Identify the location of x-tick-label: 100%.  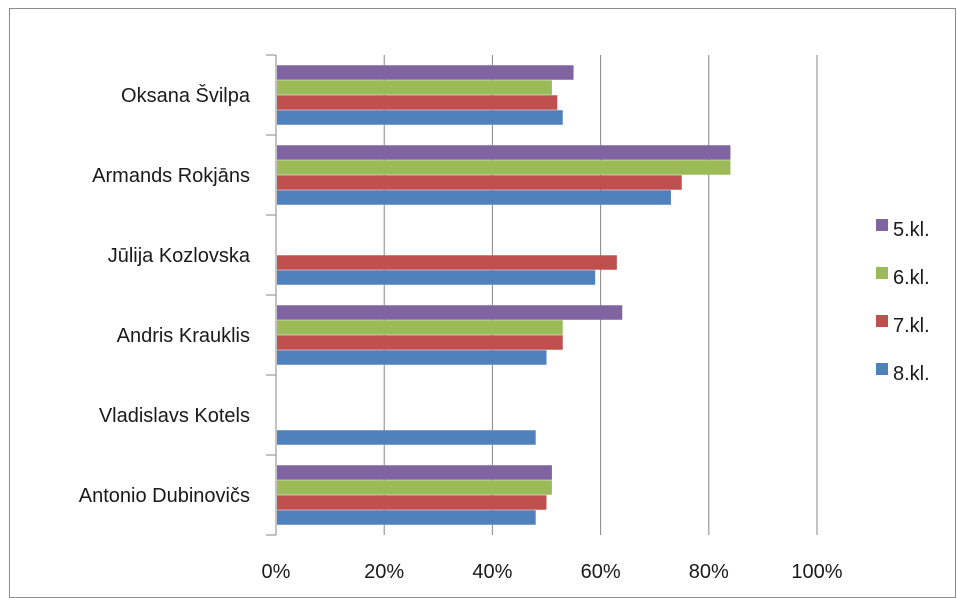
(816, 571).